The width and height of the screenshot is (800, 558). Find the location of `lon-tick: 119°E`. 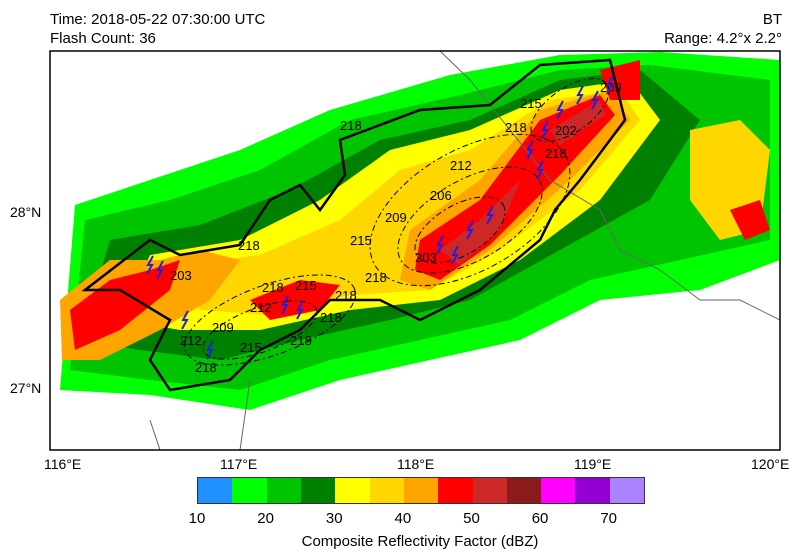

lon-tick: 119°E is located at coordinates (593, 464).